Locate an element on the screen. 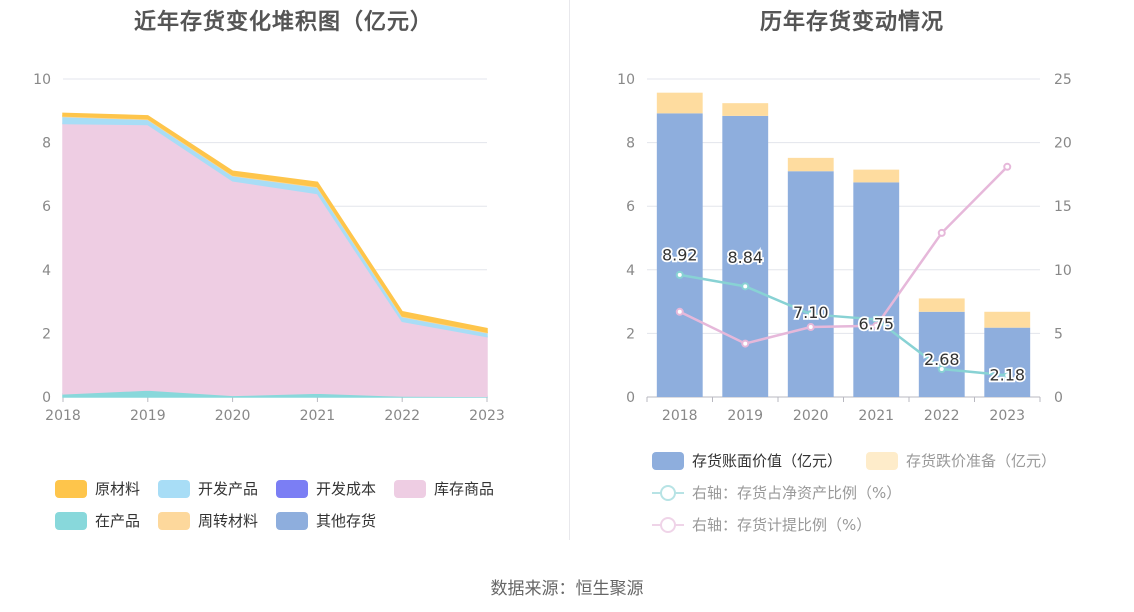 The height and width of the screenshot is (612, 1134). left-chart-title: 近年存货变化堆积图（亿元） is located at coordinates (283, 22).